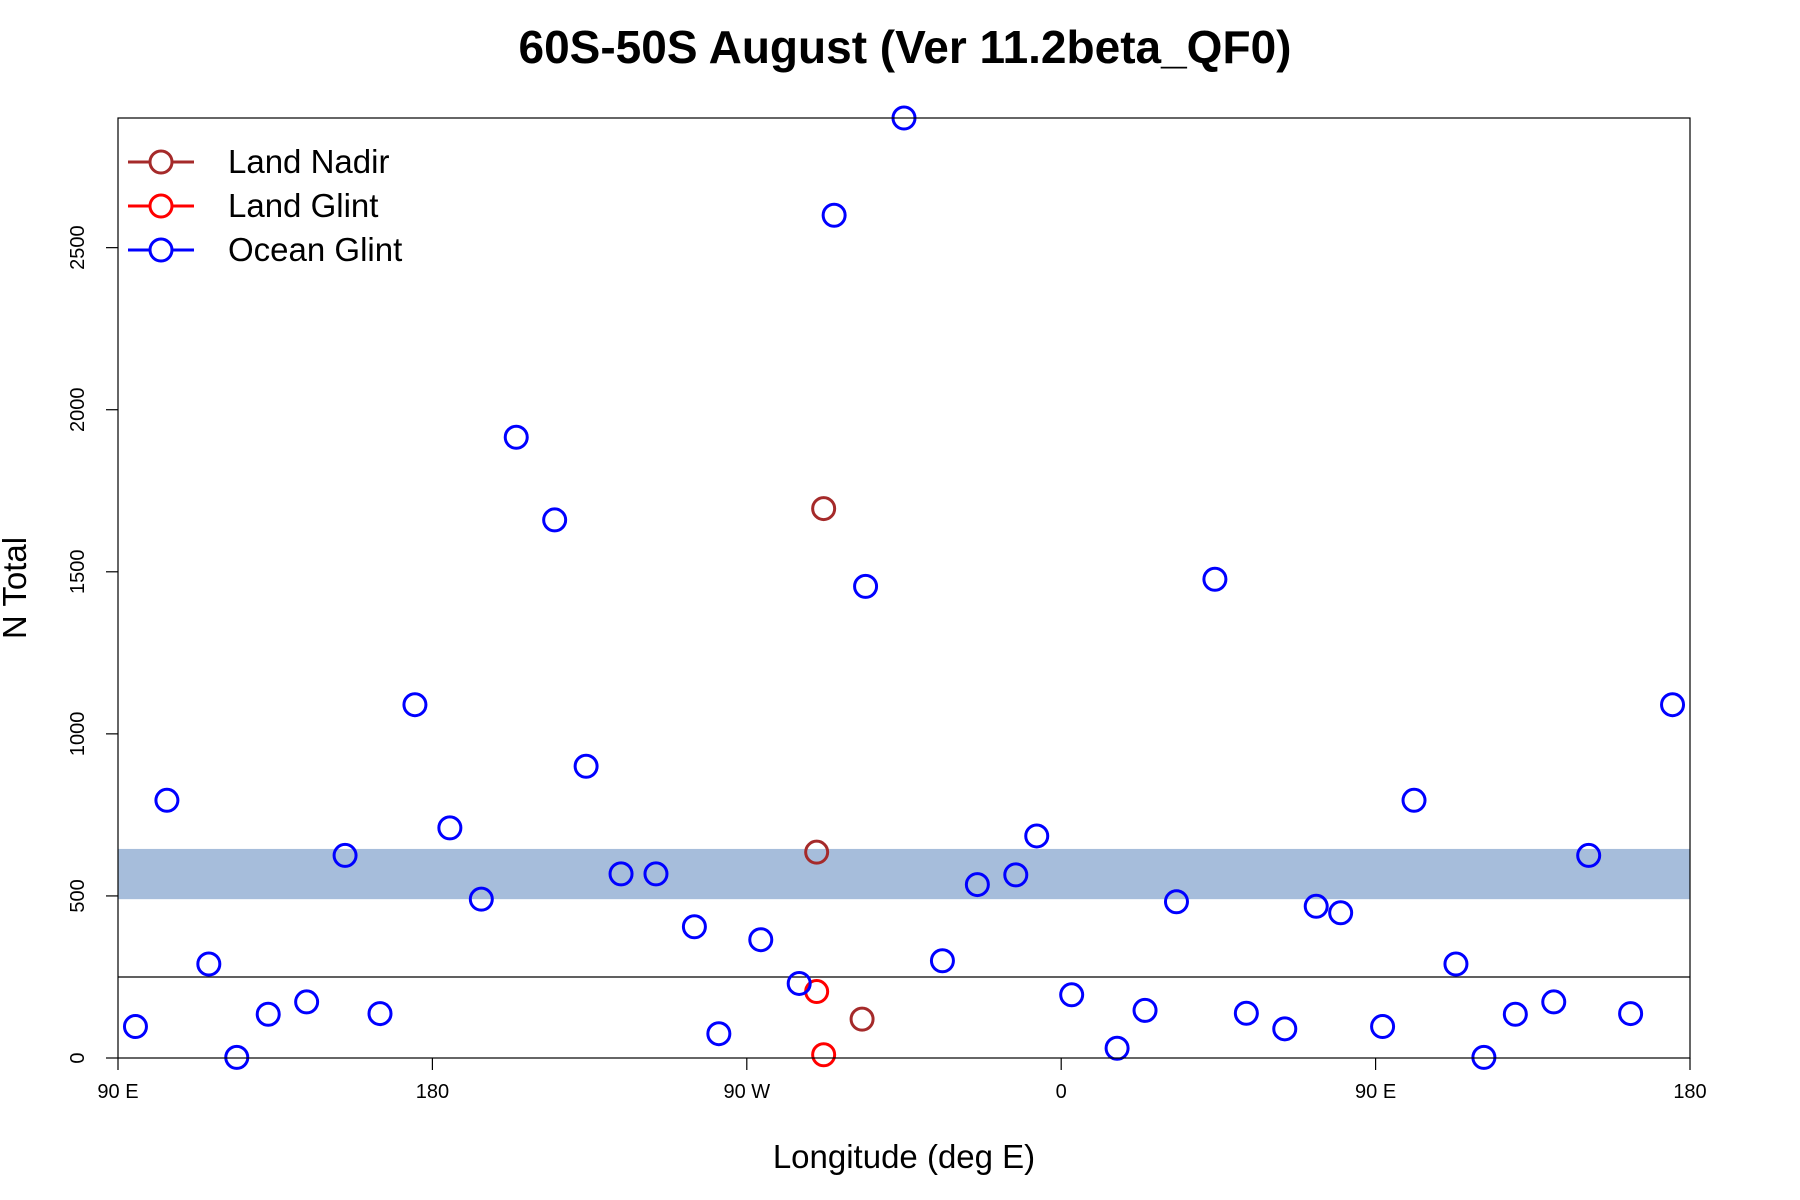 This screenshot has height=1200, width=1800. Describe the element at coordinates (161, 162) in the screenshot. I see `legend-marker-land-nadir` at that location.